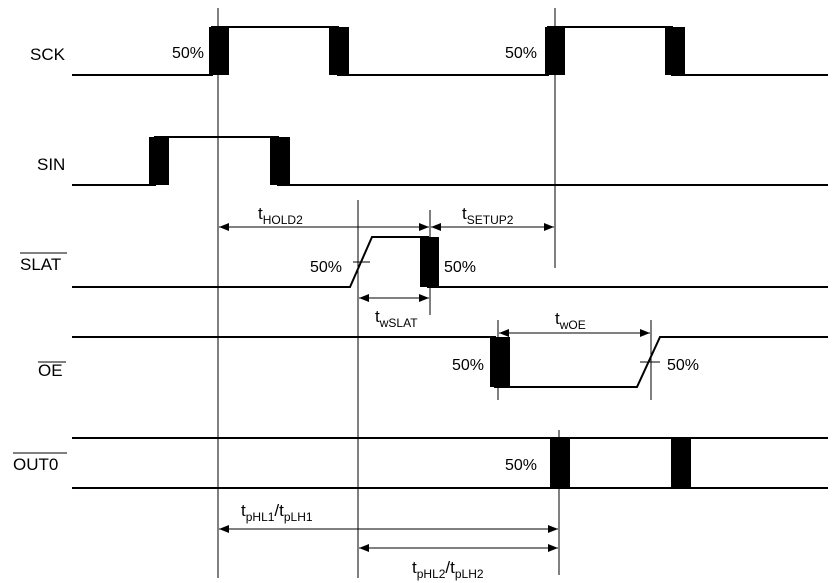 Image resolution: width=835 pixels, height=583 pixels. I want to click on oe-waveform, so click(450, 362).